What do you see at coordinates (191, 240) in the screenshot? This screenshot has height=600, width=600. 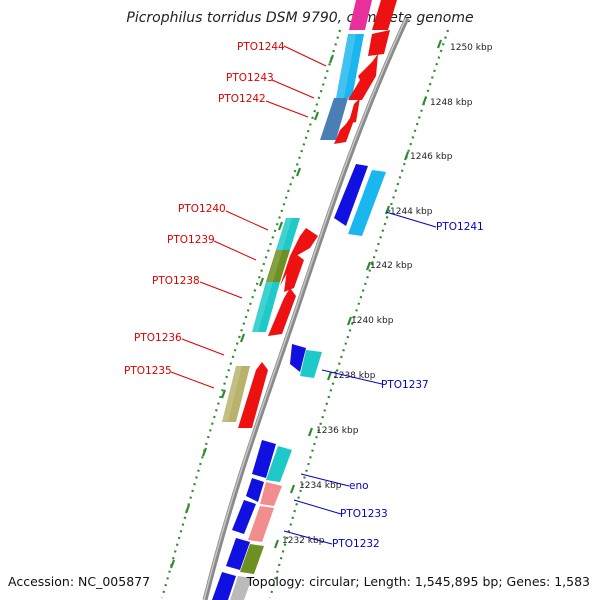 I see `gene-label-left: PTO1239` at bounding box center [191, 240].